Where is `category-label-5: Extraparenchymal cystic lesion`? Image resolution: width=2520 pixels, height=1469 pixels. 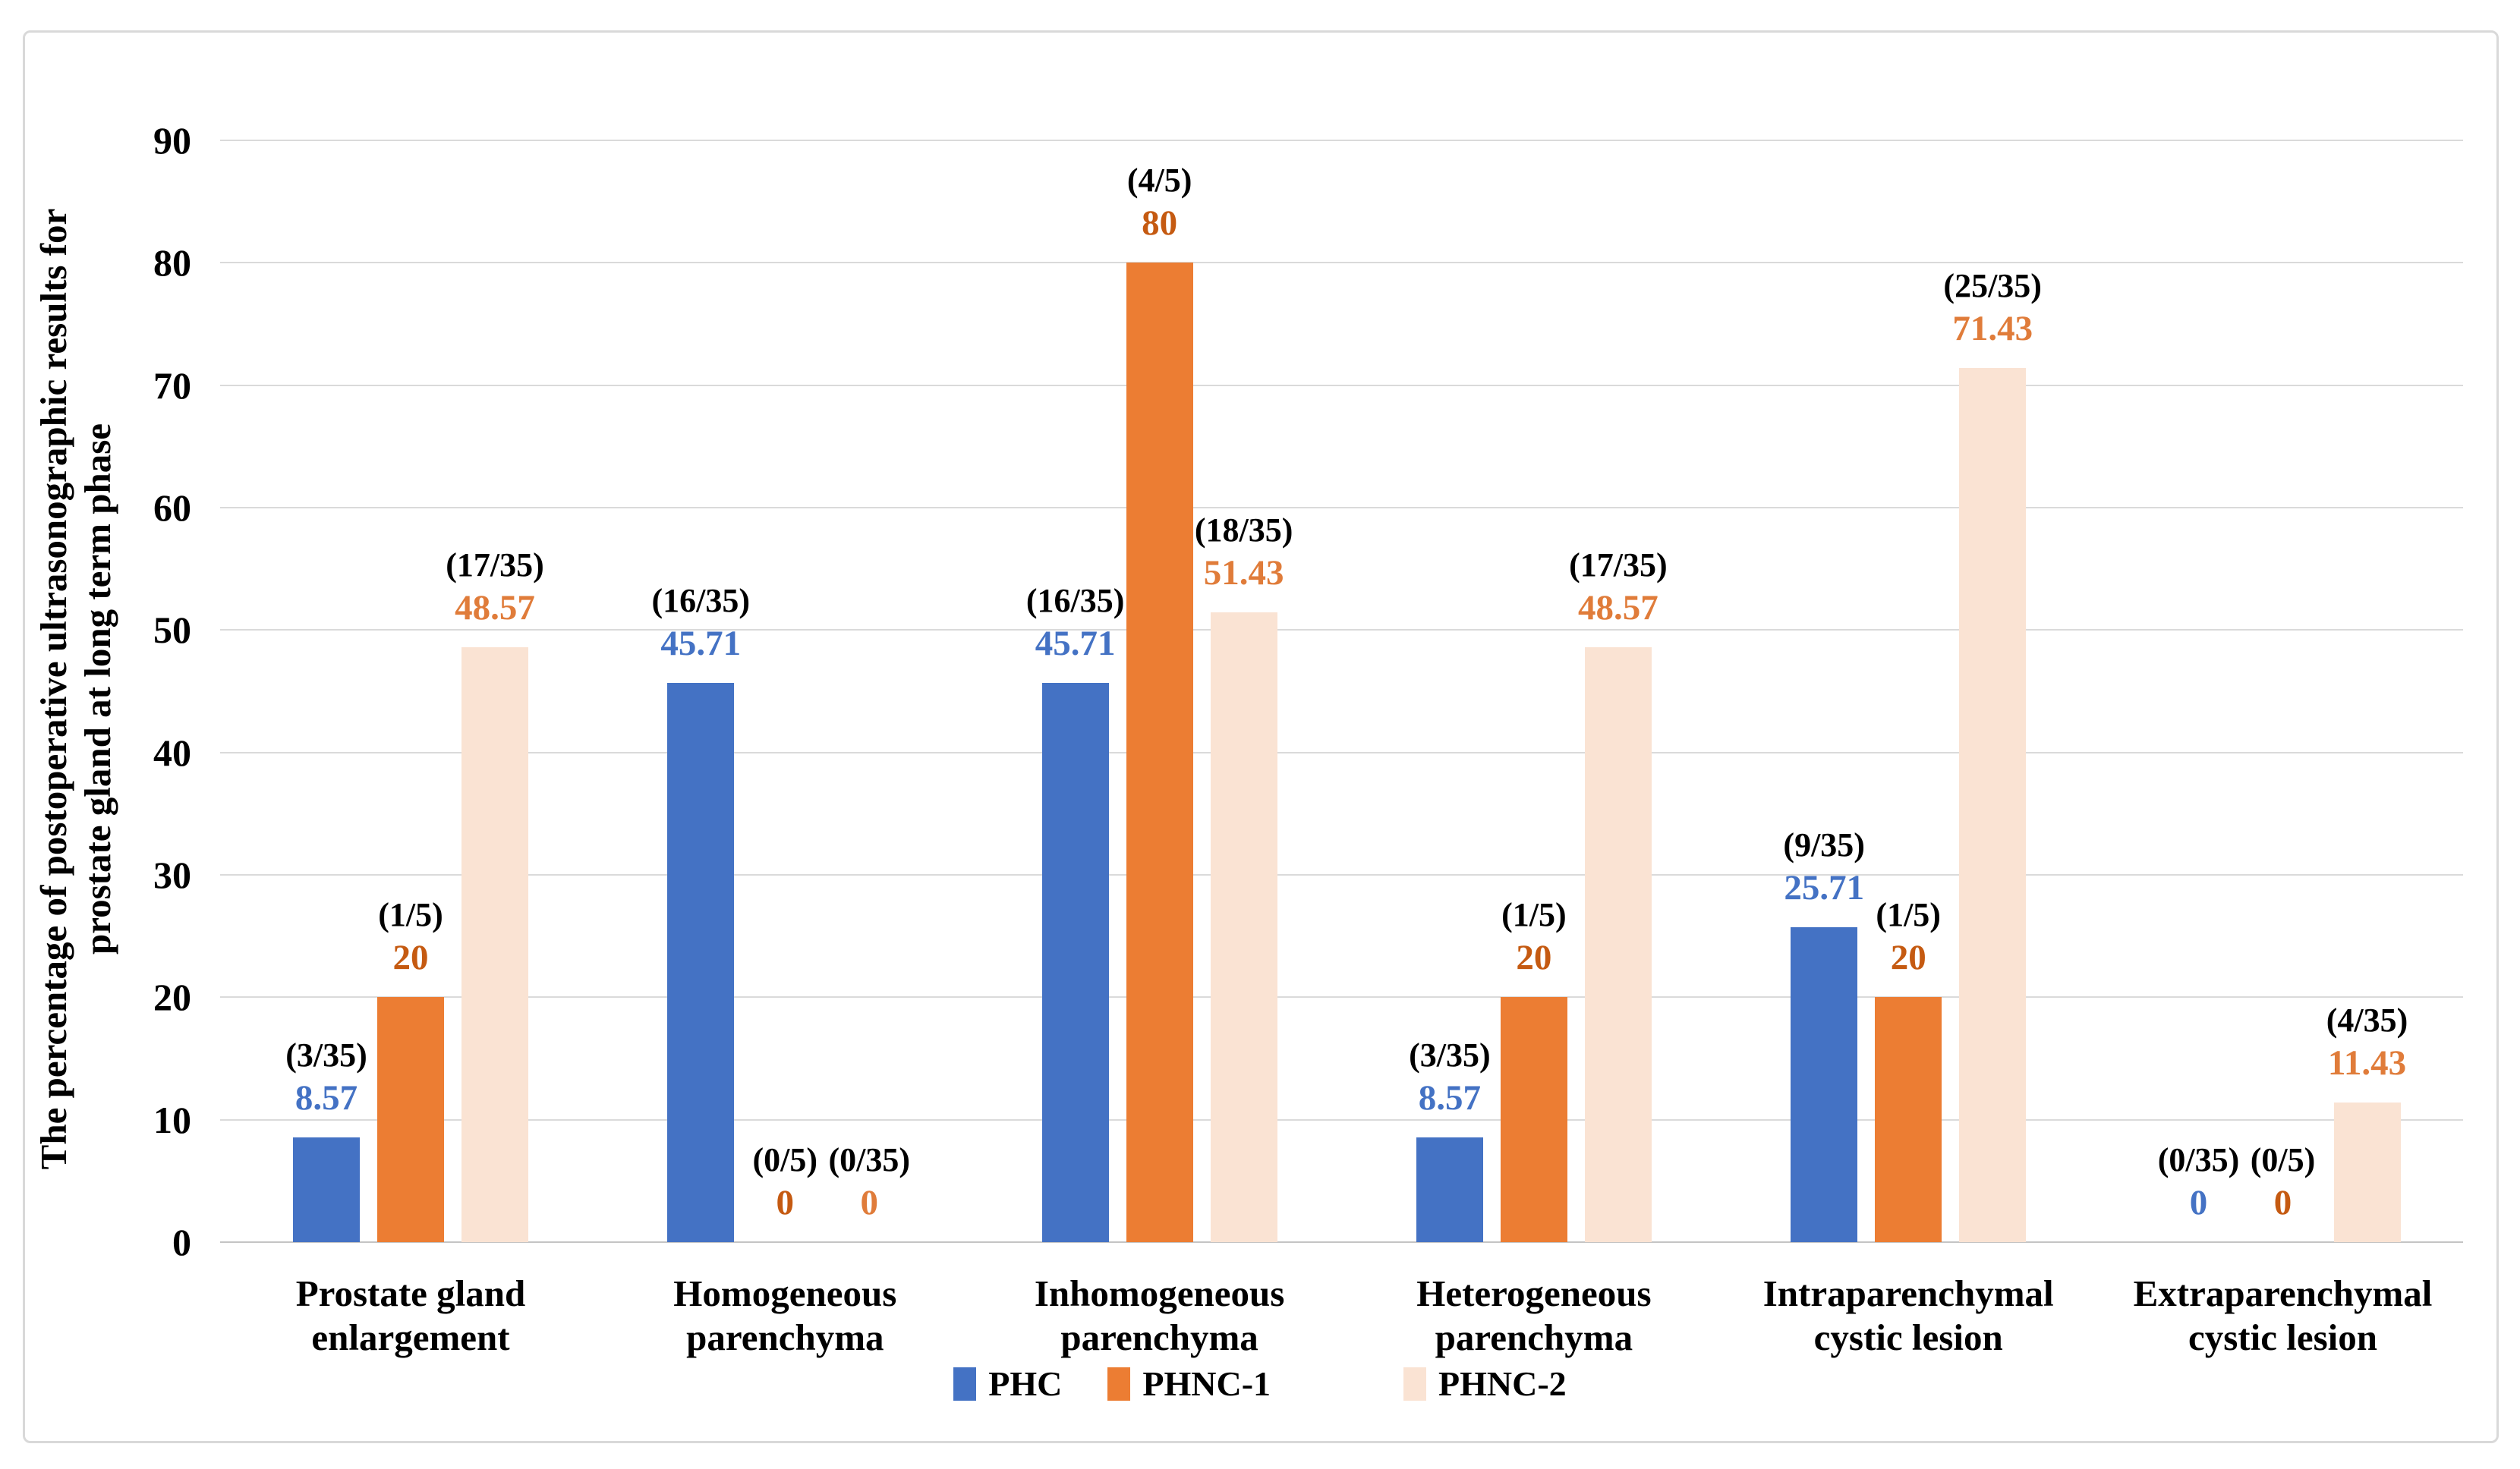 category-label-5: Extraparenchymal cystic lesion is located at coordinates (2283, 1316).